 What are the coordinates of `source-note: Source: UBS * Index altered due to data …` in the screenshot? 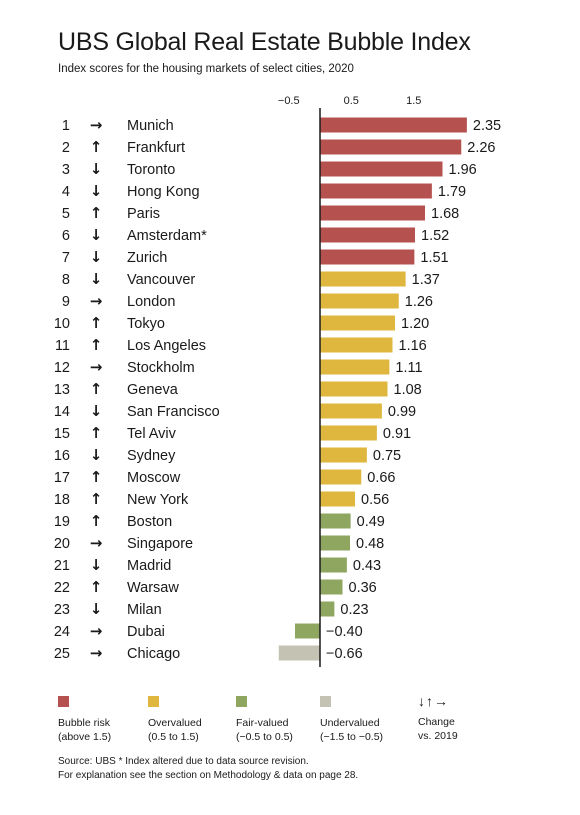 It's located at (208, 769).